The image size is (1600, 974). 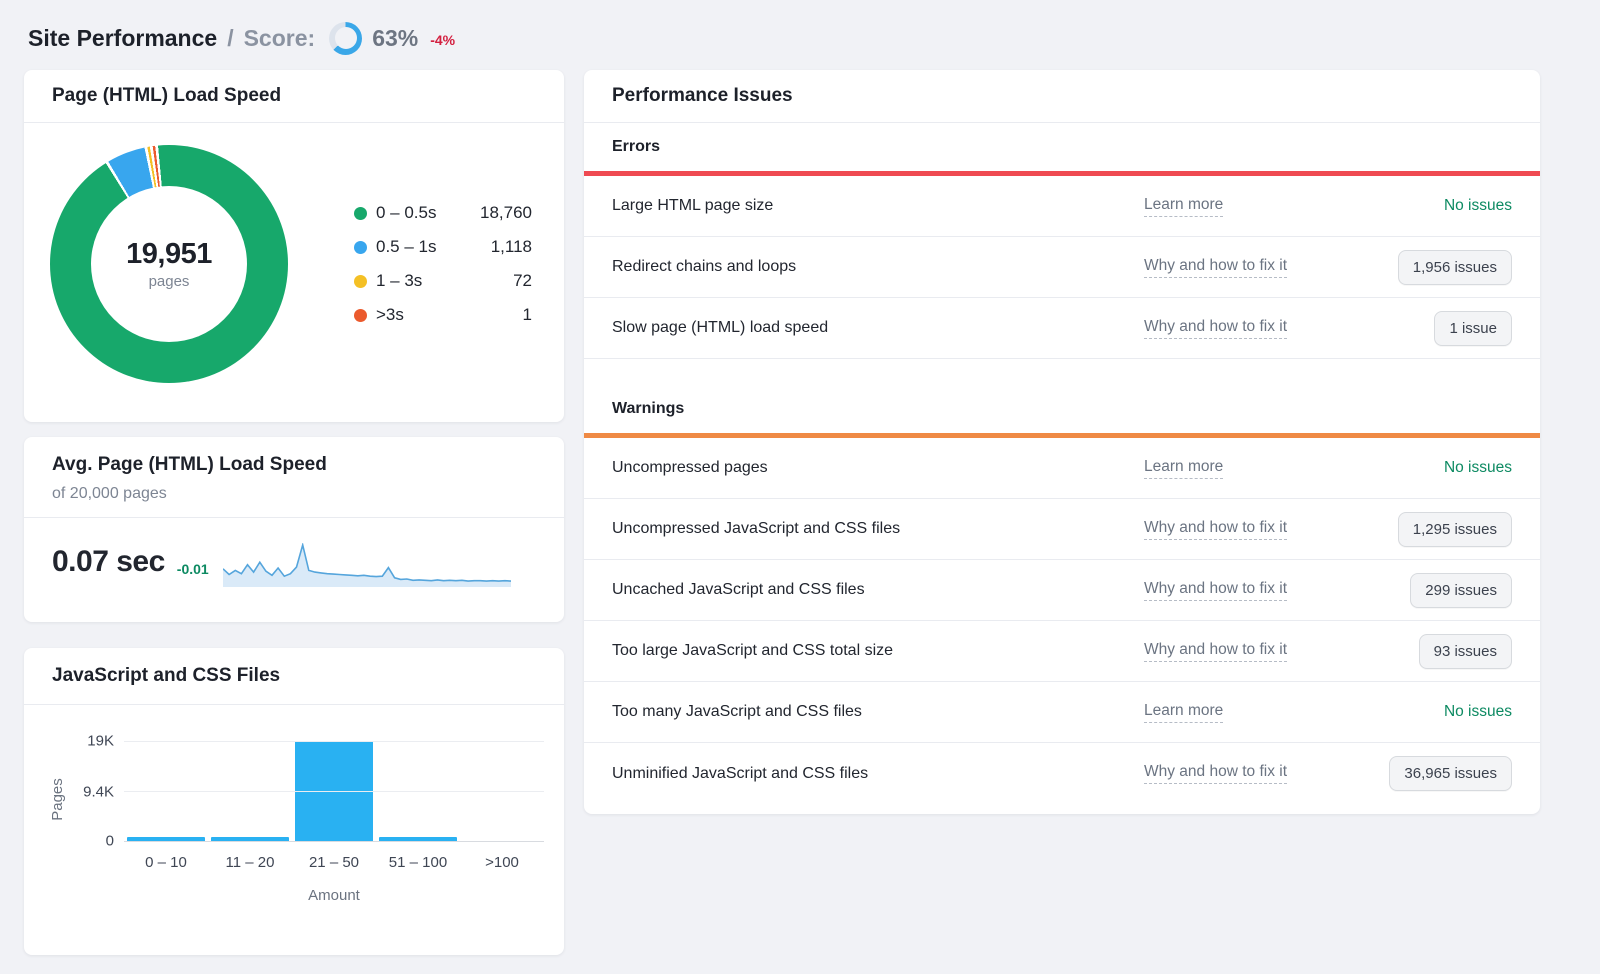 I want to click on issue-count-badge: 299 issues, so click(x=1461, y=590).